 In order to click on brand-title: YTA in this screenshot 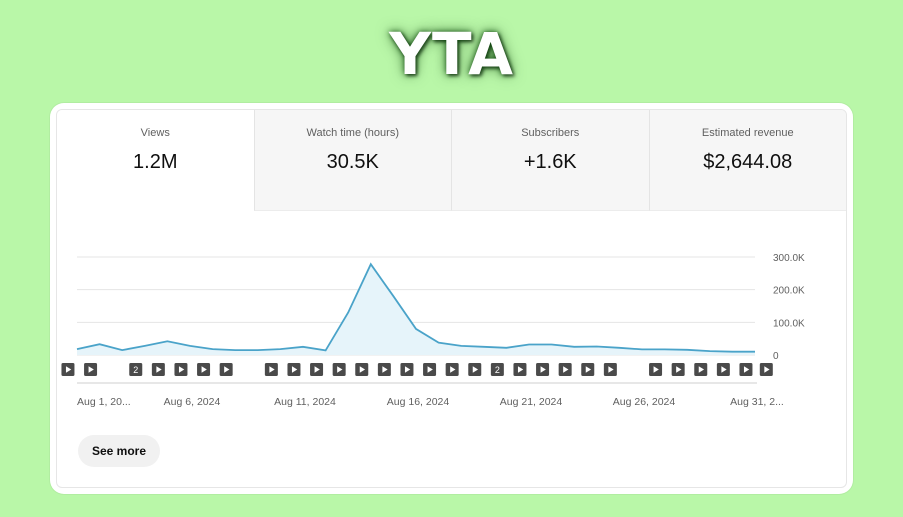, I will do `click(451, 54)`.